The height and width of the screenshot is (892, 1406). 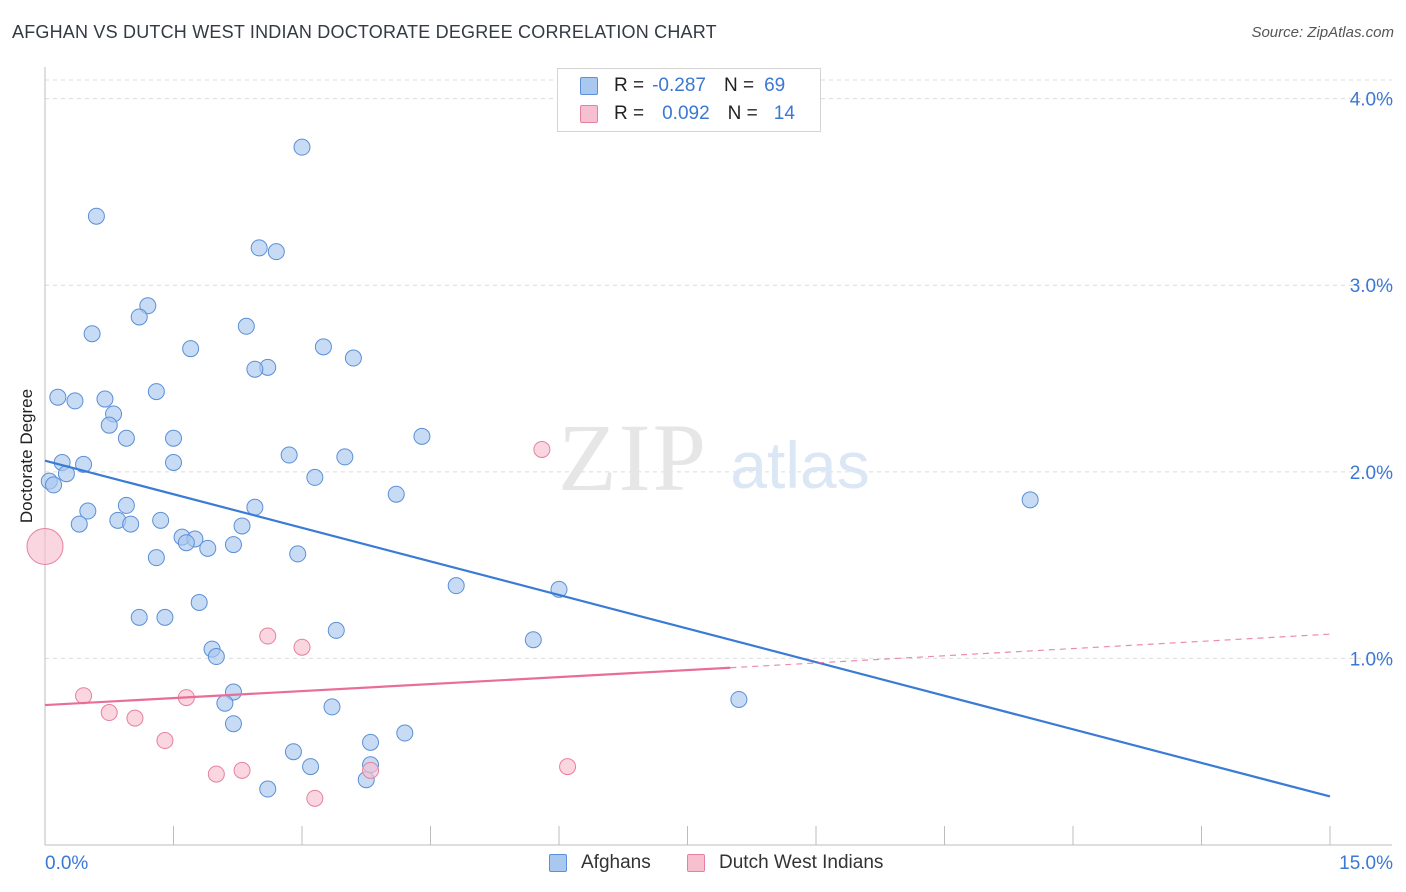 What do you see at coordinates (784, 113) in the screenshot?
I see `legend-n-value: 14` at bounding box center [784, 113].